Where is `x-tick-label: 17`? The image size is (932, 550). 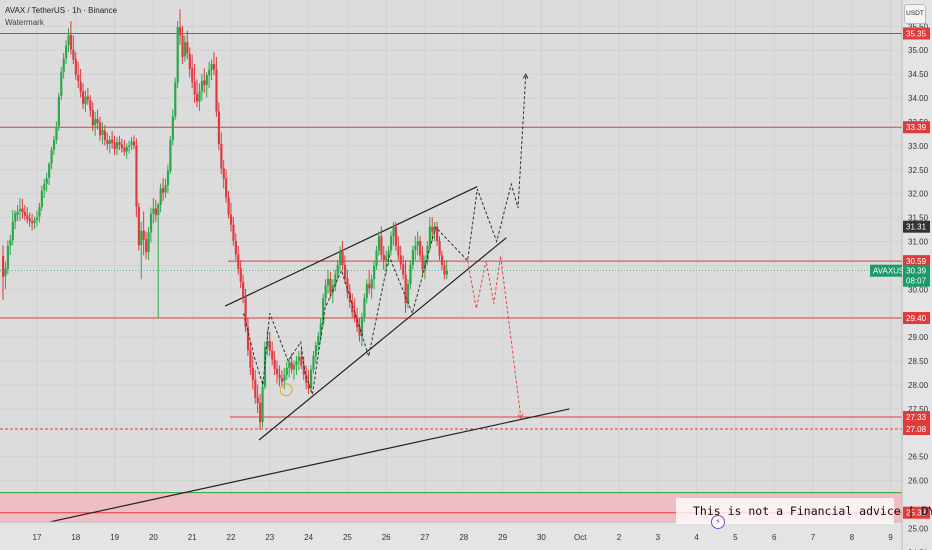
x-tick-label: 17 is located at coordinates (37, 537).